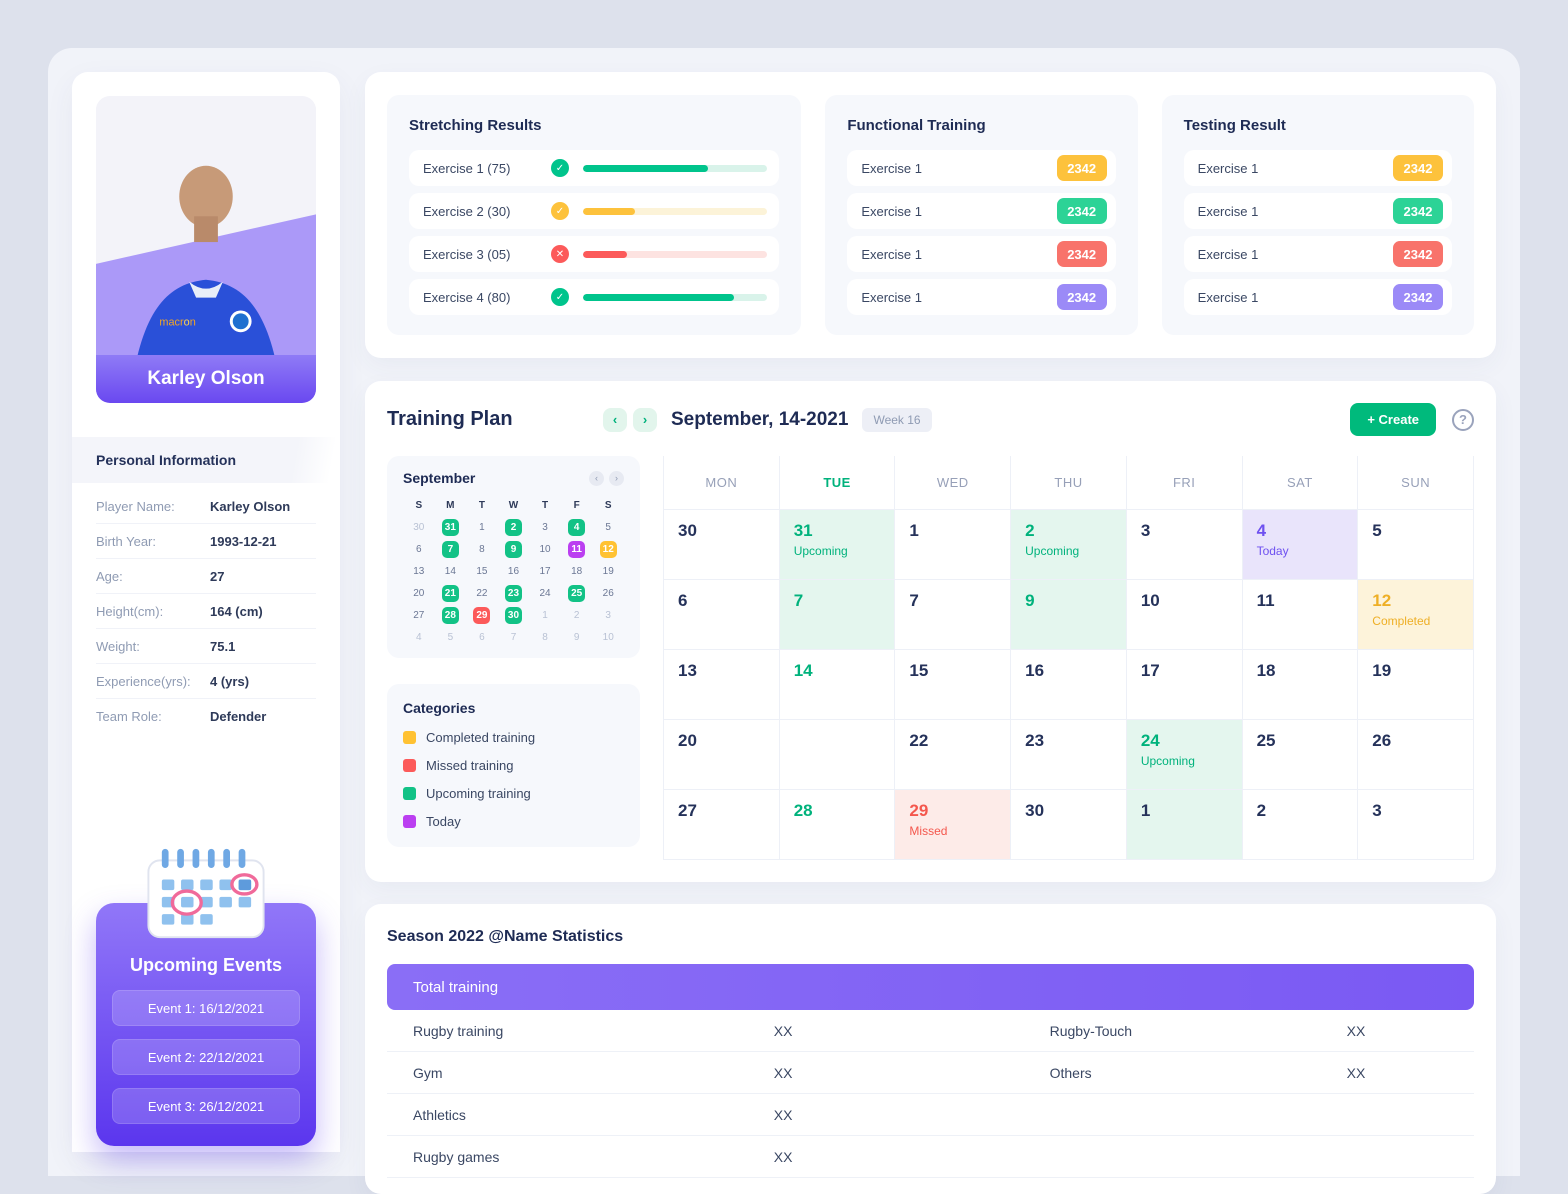  I want to click on calendar-day-cell: 13, so click(722, 685).